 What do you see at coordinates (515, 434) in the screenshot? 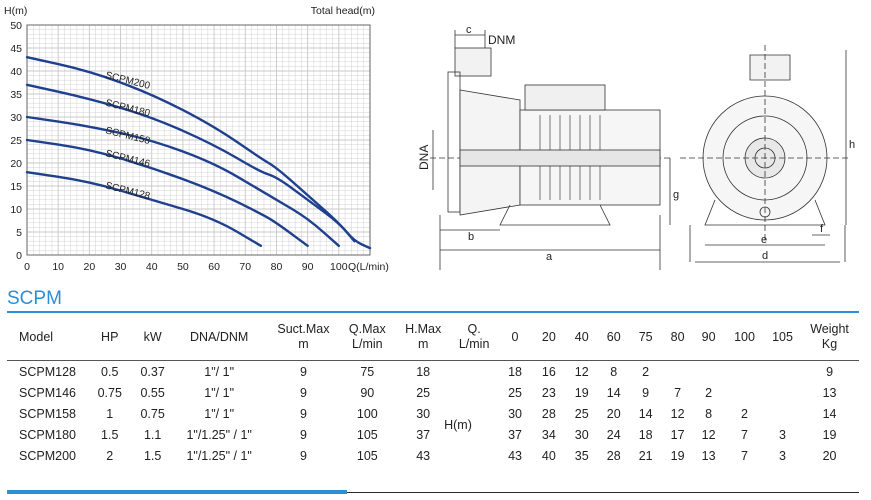
I see `cell-head-value: 37` at bounding box center [515, 434].